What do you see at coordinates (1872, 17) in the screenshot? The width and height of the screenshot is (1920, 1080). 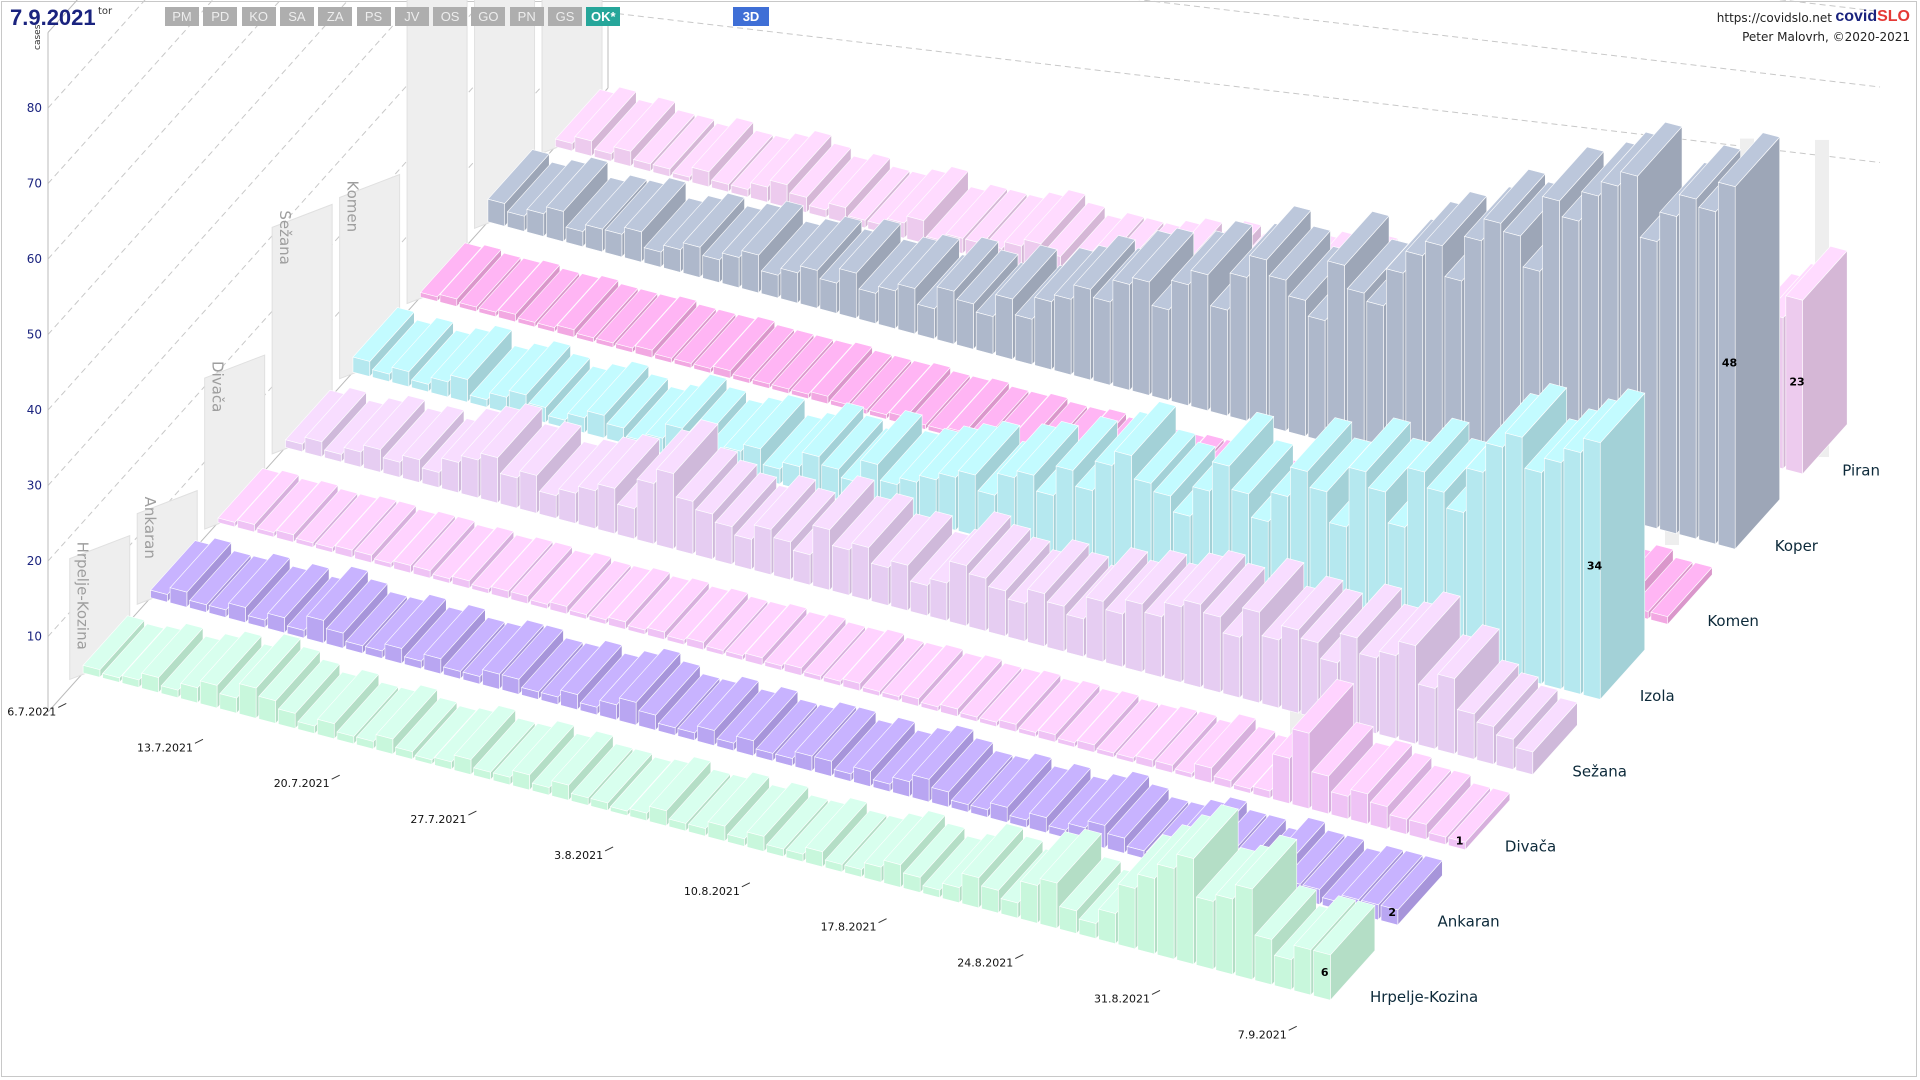 I see `brand-logo: covidSLO` at bounding box center [1872, 17].